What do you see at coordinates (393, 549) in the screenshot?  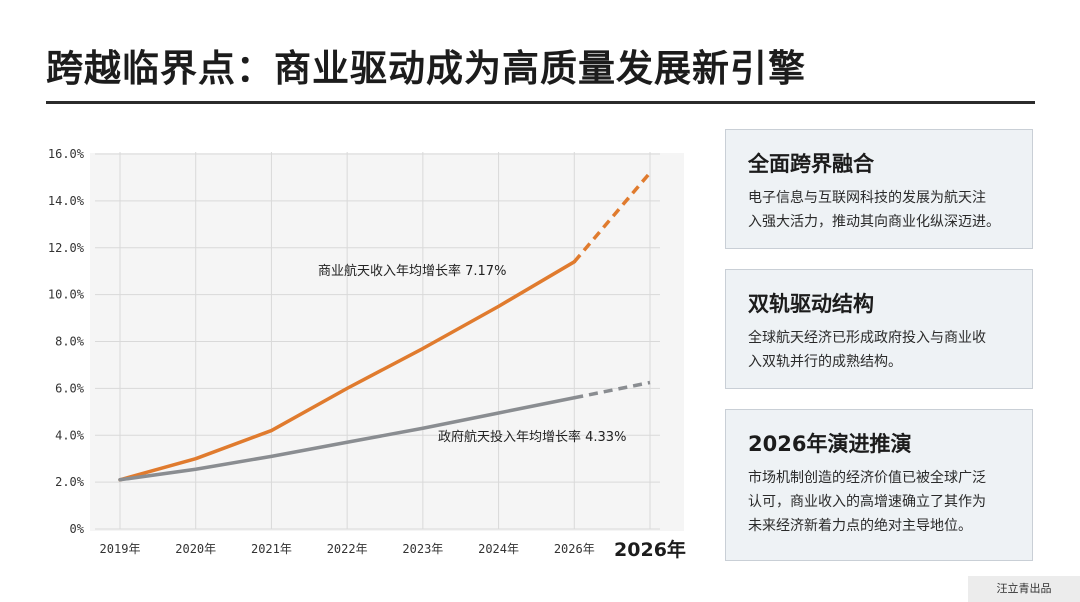 I see `x-axis: 2019年 2020年 2021年 2022年 2023年 2024年 2026年 2026年` at bounding box center [393, 549].